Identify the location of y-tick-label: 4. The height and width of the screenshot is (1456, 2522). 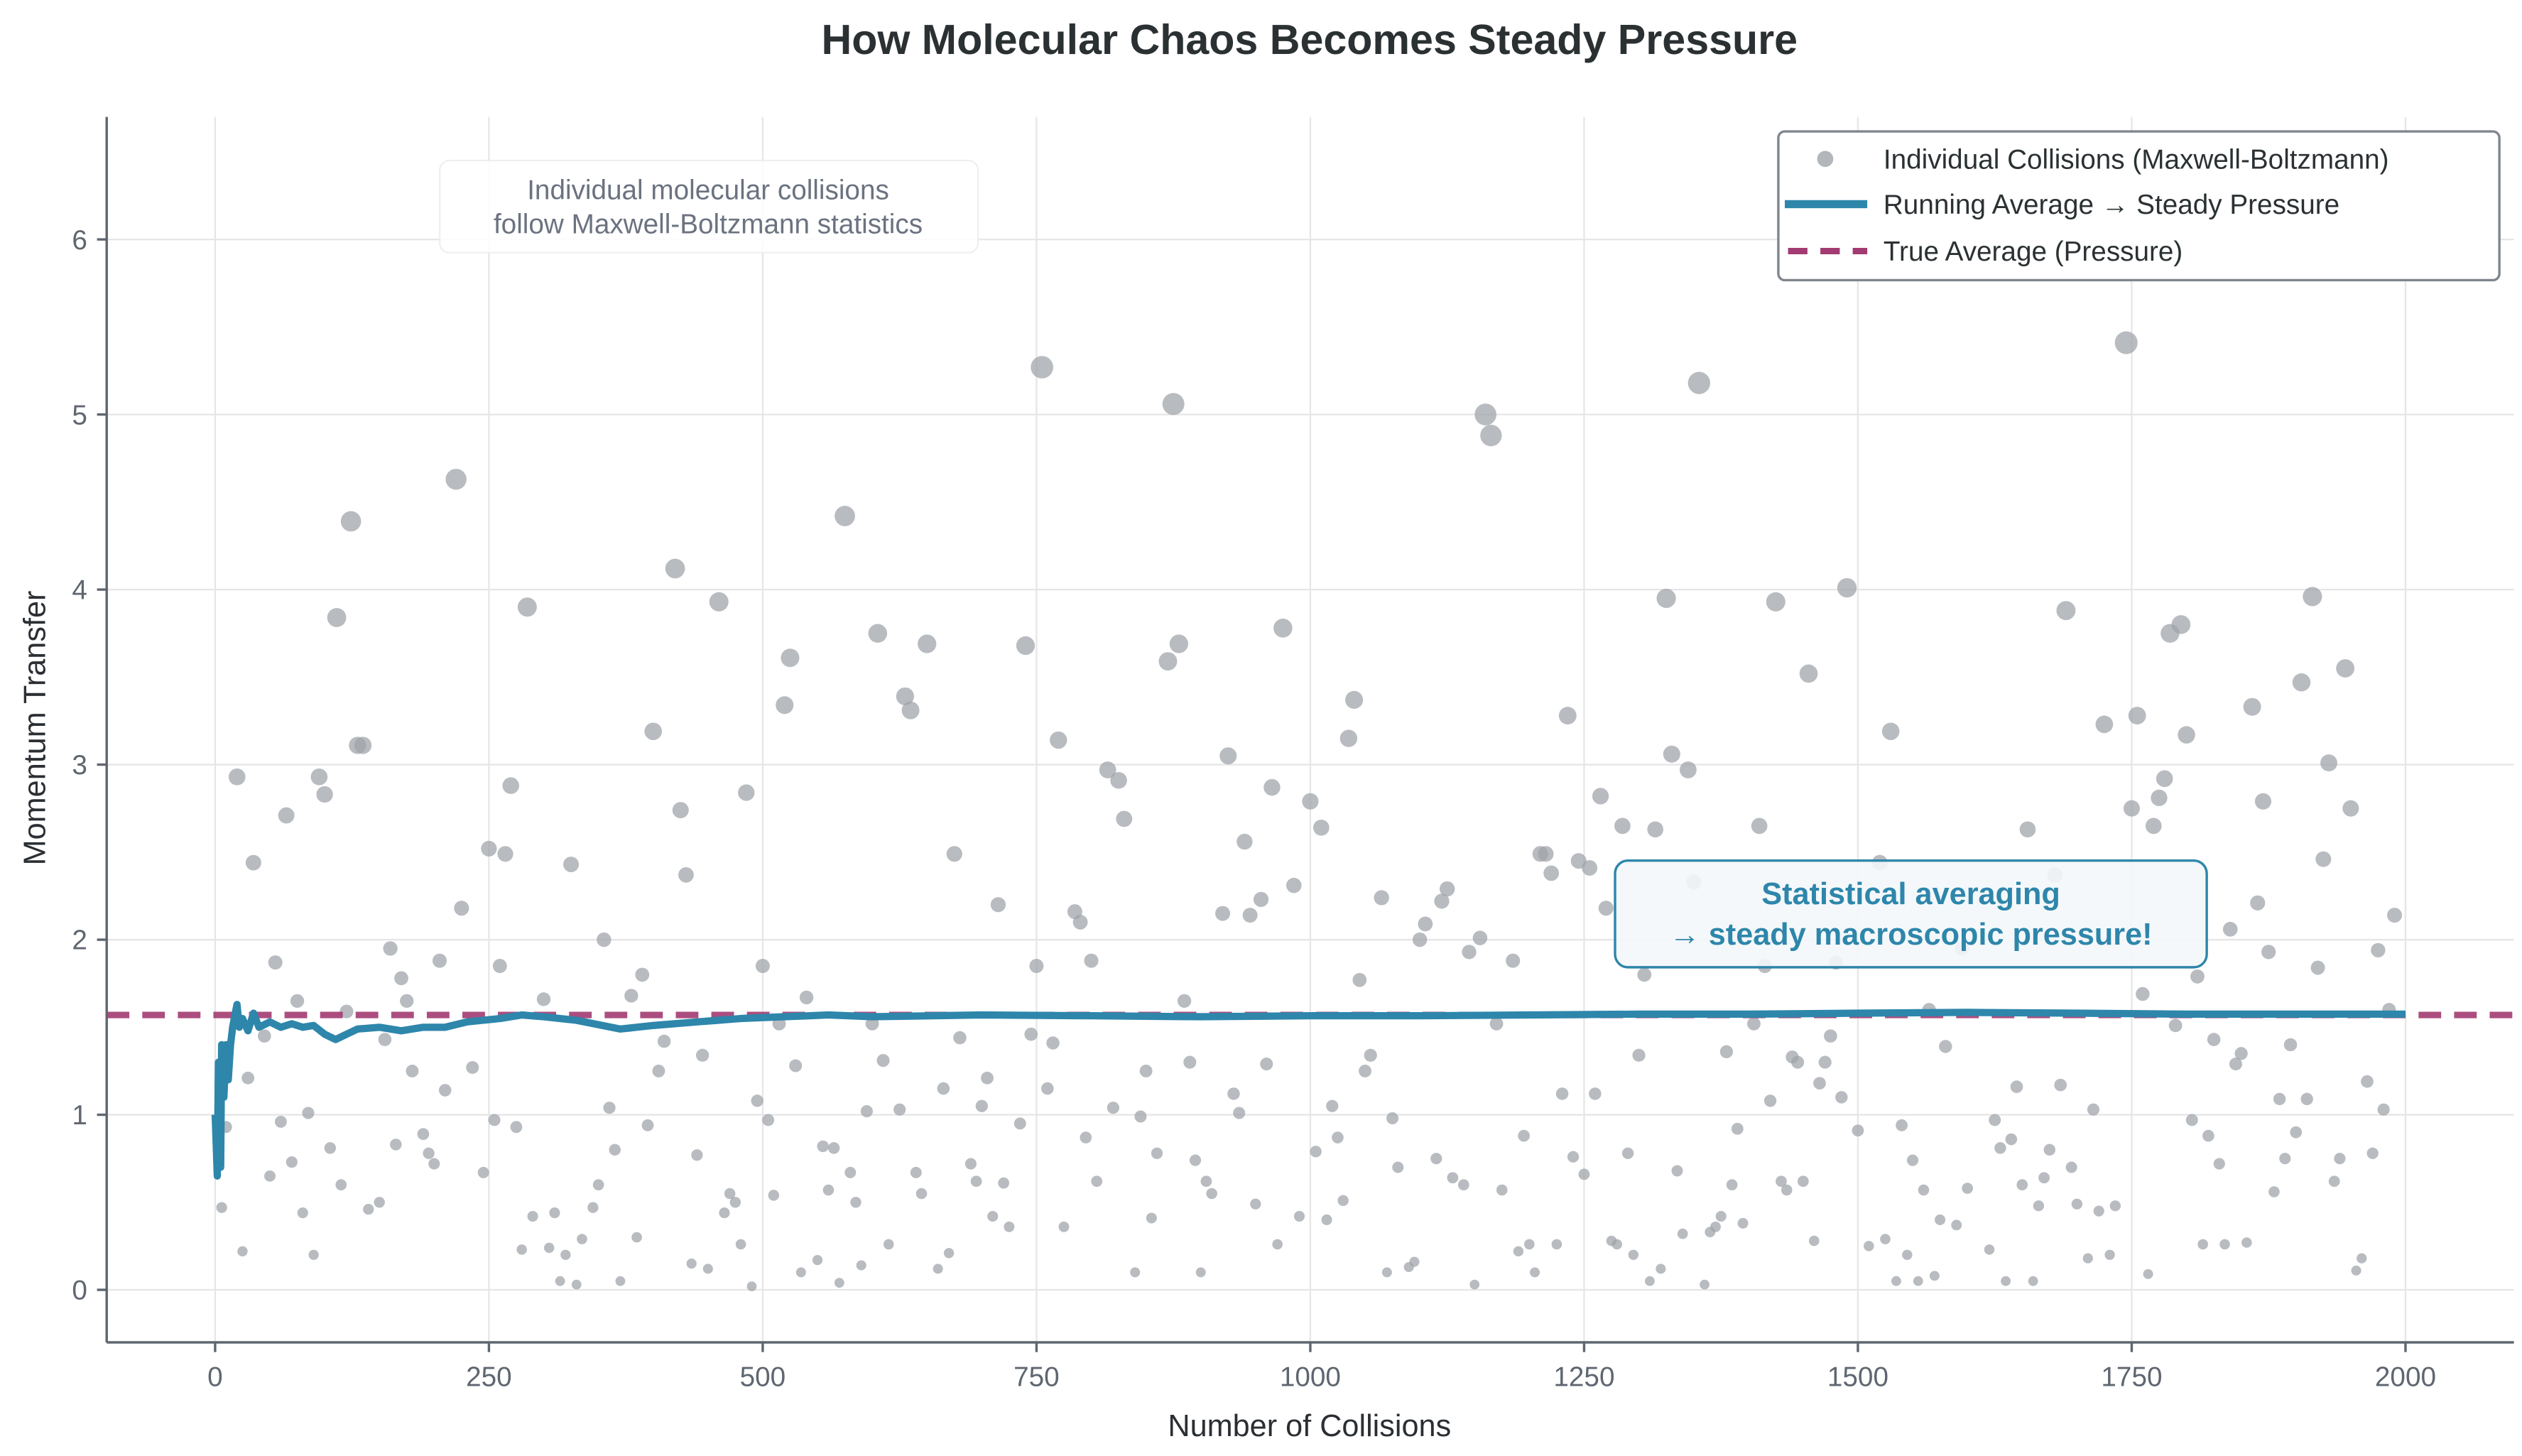
(79, 590).